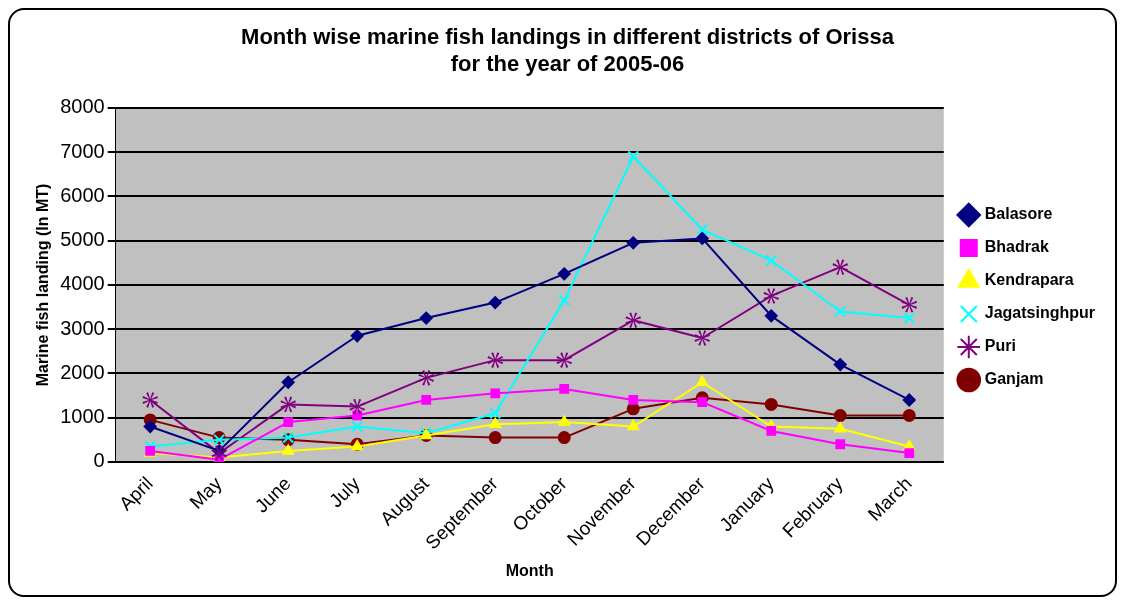  What do you see at coordinates (206, 492) in the screenshot?
I see `x-tick-label: May` at bounding box center [206, 492].